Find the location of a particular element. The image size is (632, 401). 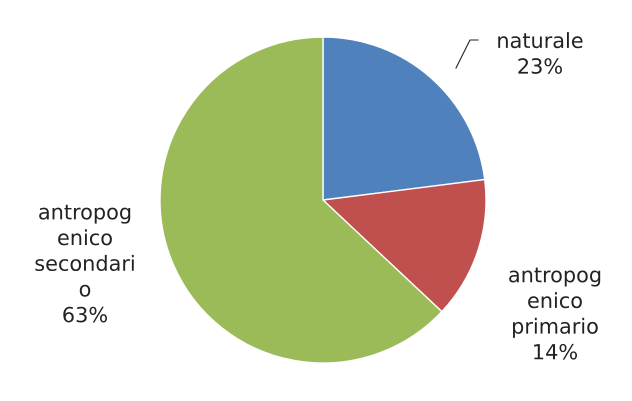

slice-label: antropog enico primario is located at coordinates (554, 303).